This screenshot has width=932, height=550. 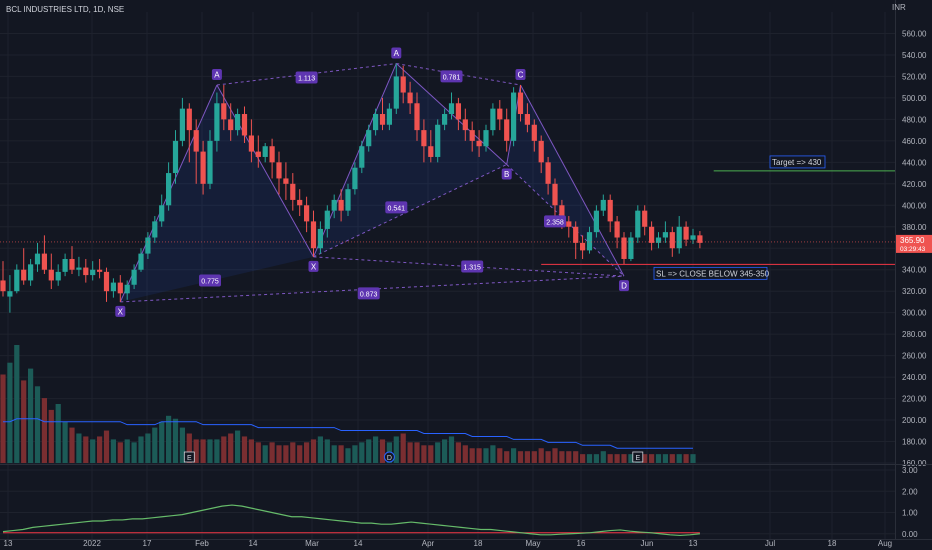 What do you see at coordinates (428, 543) in the screenshot?
I see `x-tick-label: Apr` at bounding box center [428, 543].